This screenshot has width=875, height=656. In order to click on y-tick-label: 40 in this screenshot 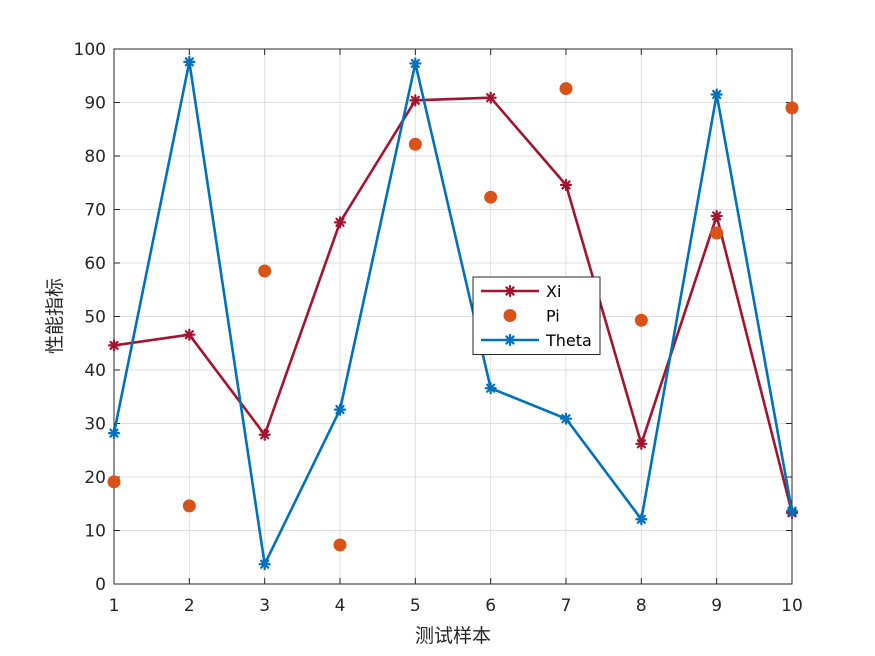, I will do `click(95, 371)`.